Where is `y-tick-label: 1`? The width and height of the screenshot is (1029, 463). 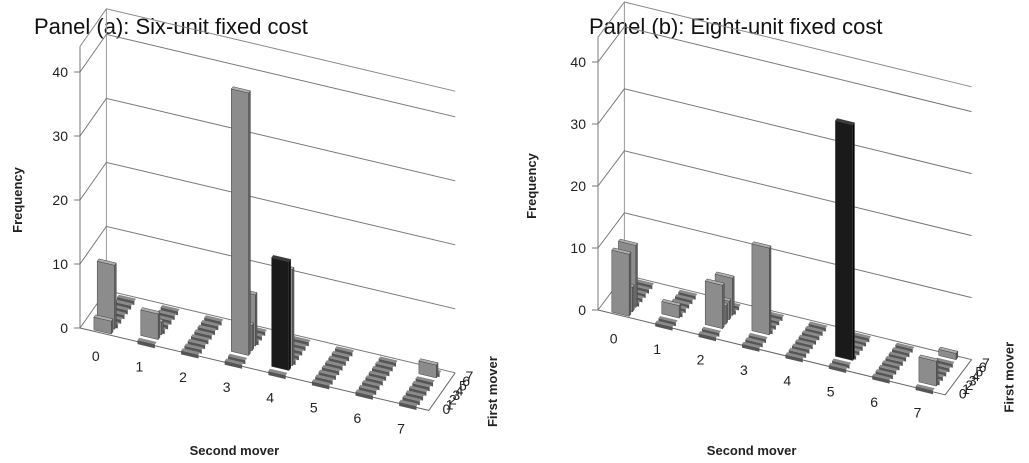 y-tick-label: 1 is located at coordinates (966, 389).